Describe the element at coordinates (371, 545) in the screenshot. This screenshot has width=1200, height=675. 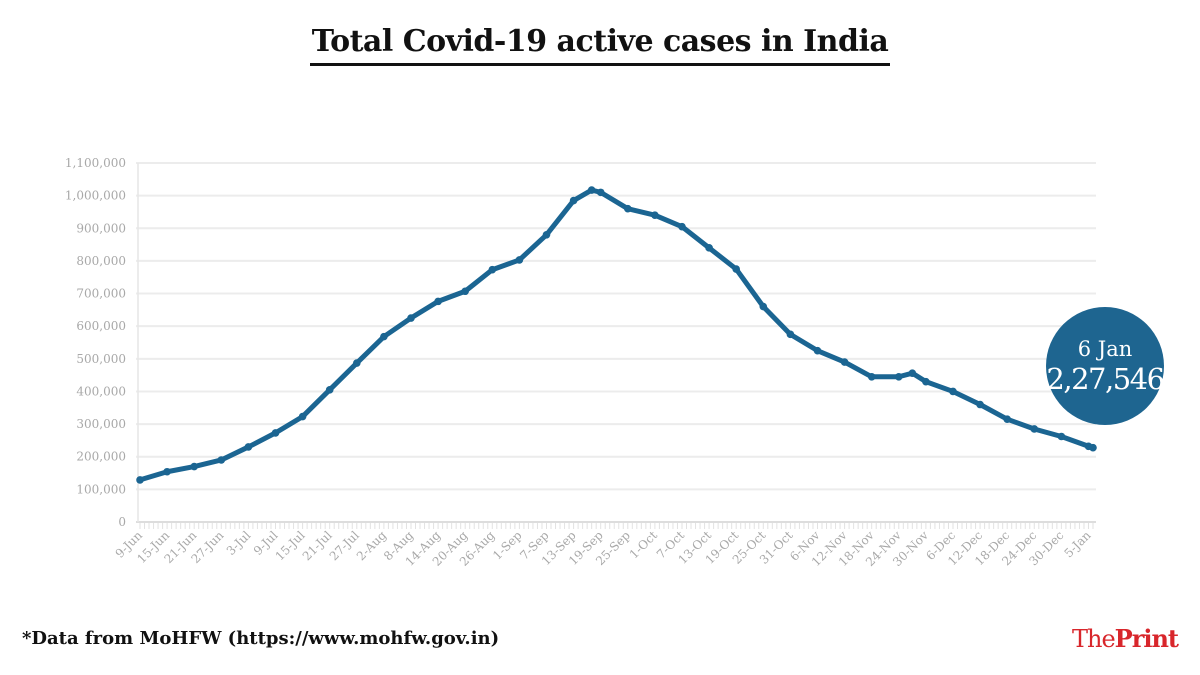
I see `x-tick-label: 2-Aug` at that location.